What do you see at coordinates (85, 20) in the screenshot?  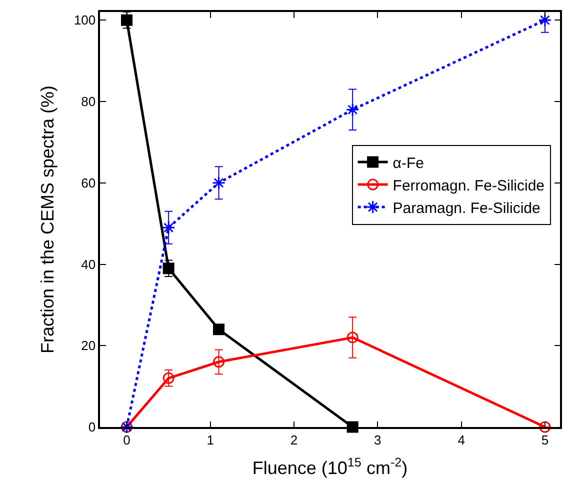 I see `y-tick-label: 100` at bounding box center [85, 20].